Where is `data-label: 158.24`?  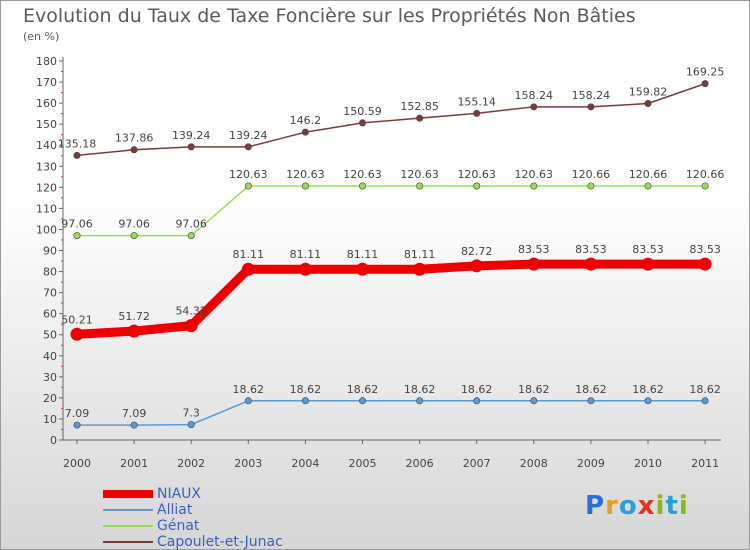 data-label: 158.24 is located at coordinates (534, 95).